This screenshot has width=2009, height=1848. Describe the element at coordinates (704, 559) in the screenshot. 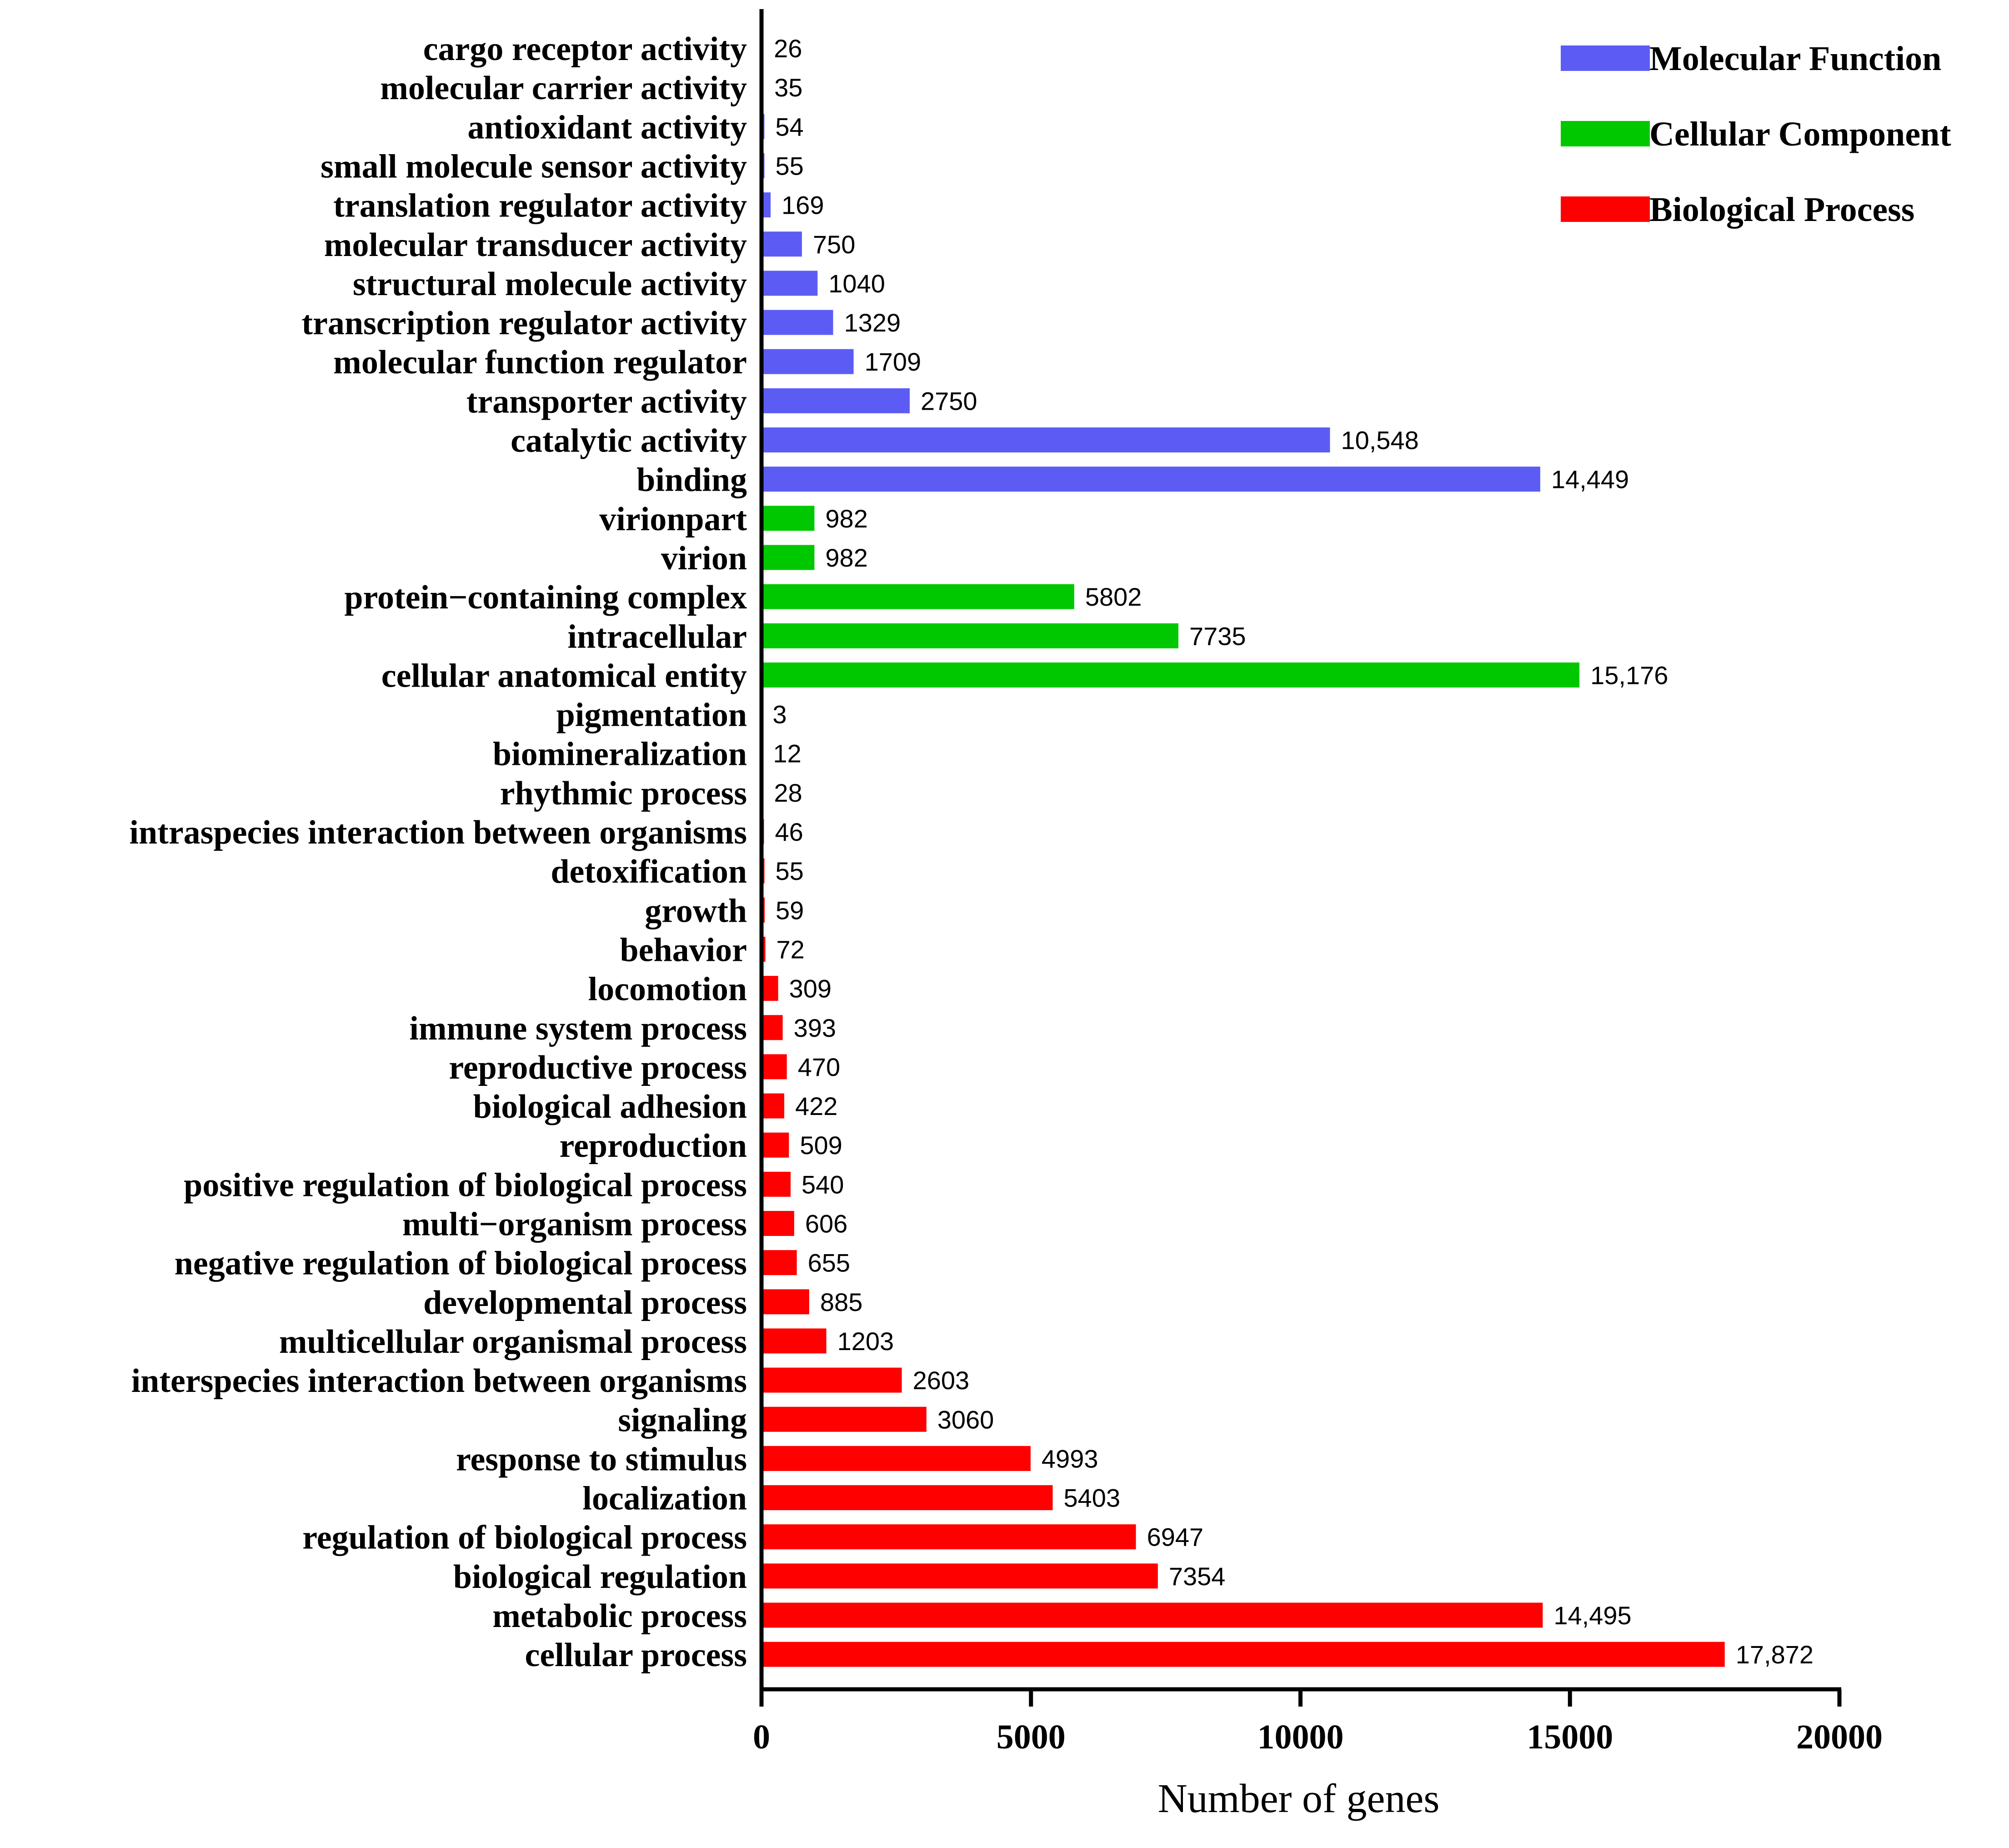

I see `category-label-virion: virion` at that location.